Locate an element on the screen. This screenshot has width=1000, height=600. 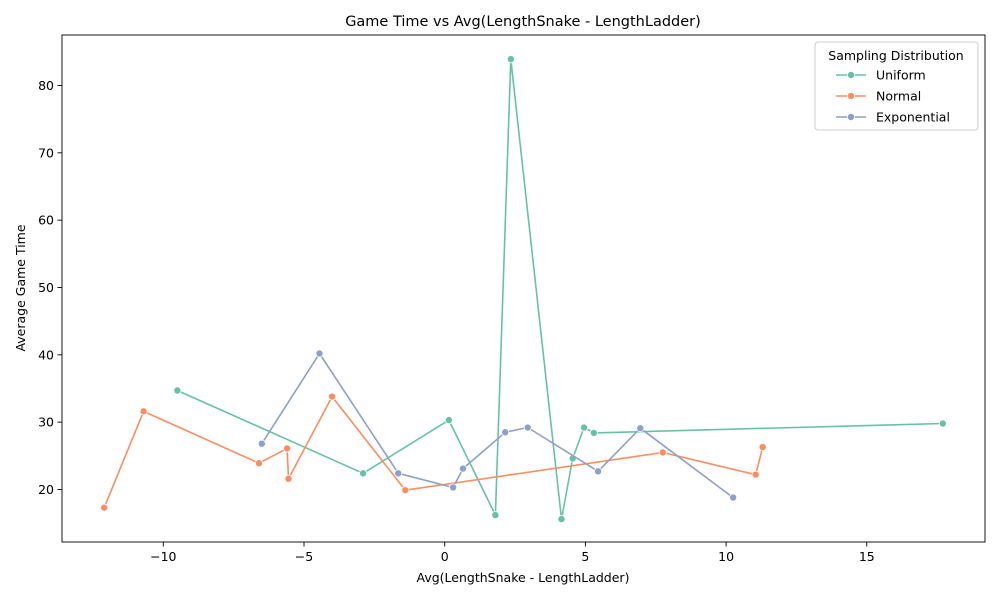
series-line-normal is located at coordinates (433, 452).